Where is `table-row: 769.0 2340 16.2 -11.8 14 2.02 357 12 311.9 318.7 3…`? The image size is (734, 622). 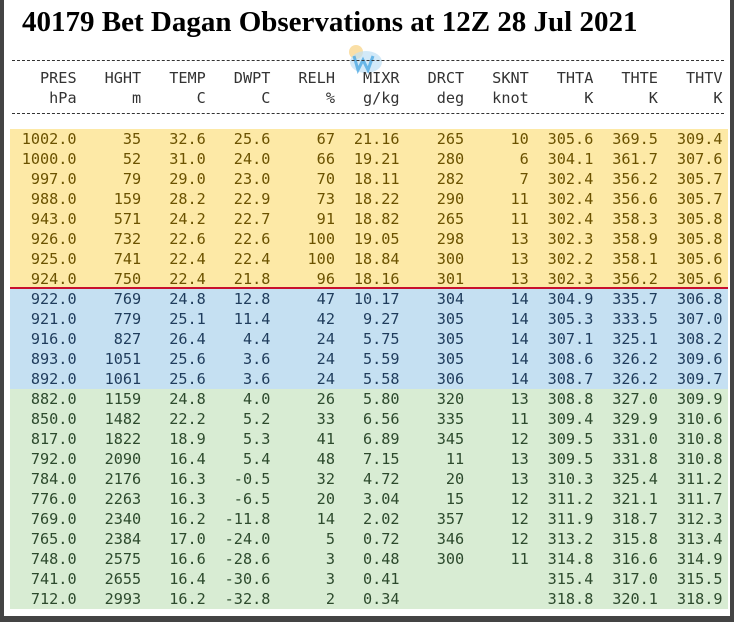
table-row: 769.0 2340 16.2 -11.8 14 2.02 357 12 311.9 318.7 3… is located at coordinates (369, 519).